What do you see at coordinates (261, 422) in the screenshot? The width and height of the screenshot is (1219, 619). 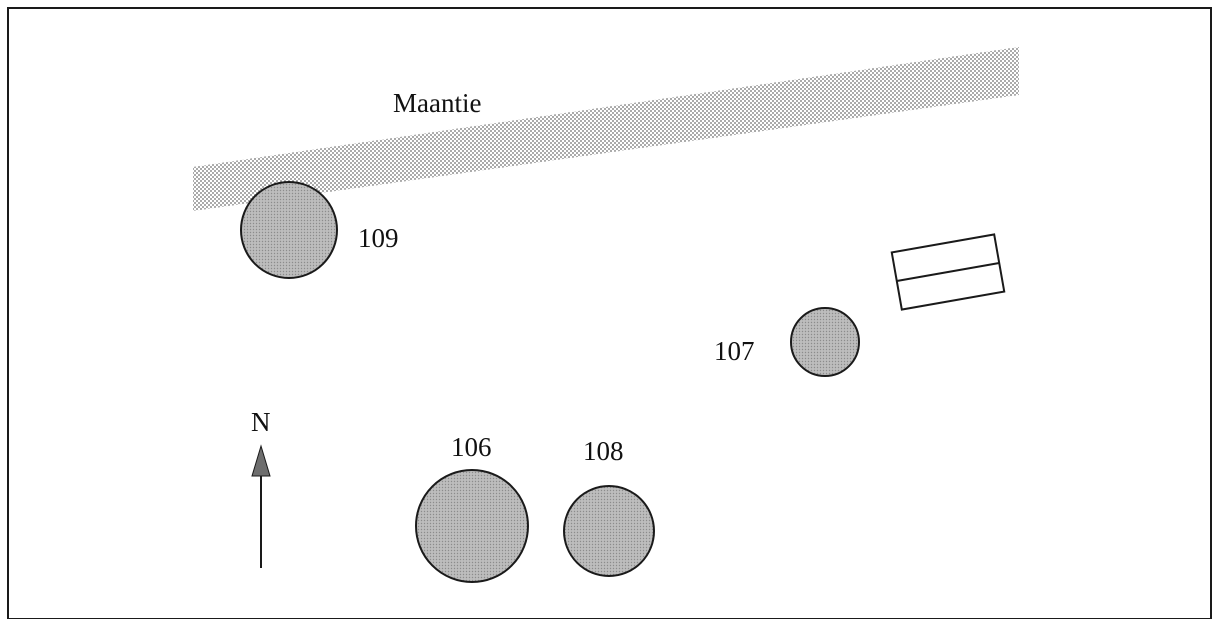 I see `north-label: N` at bounding box center [261, 422].